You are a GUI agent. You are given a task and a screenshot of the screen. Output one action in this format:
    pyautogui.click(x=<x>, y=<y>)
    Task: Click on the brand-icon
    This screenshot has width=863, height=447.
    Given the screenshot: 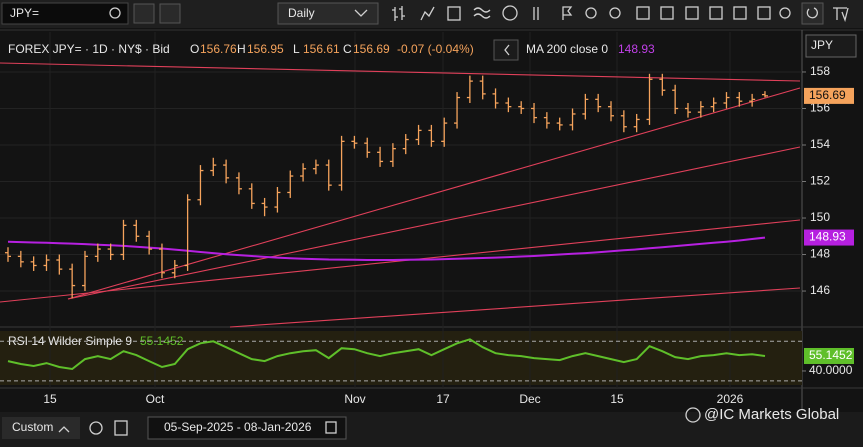 What is the action you would take?
    pyautogui.click(x=693, y=415)
    